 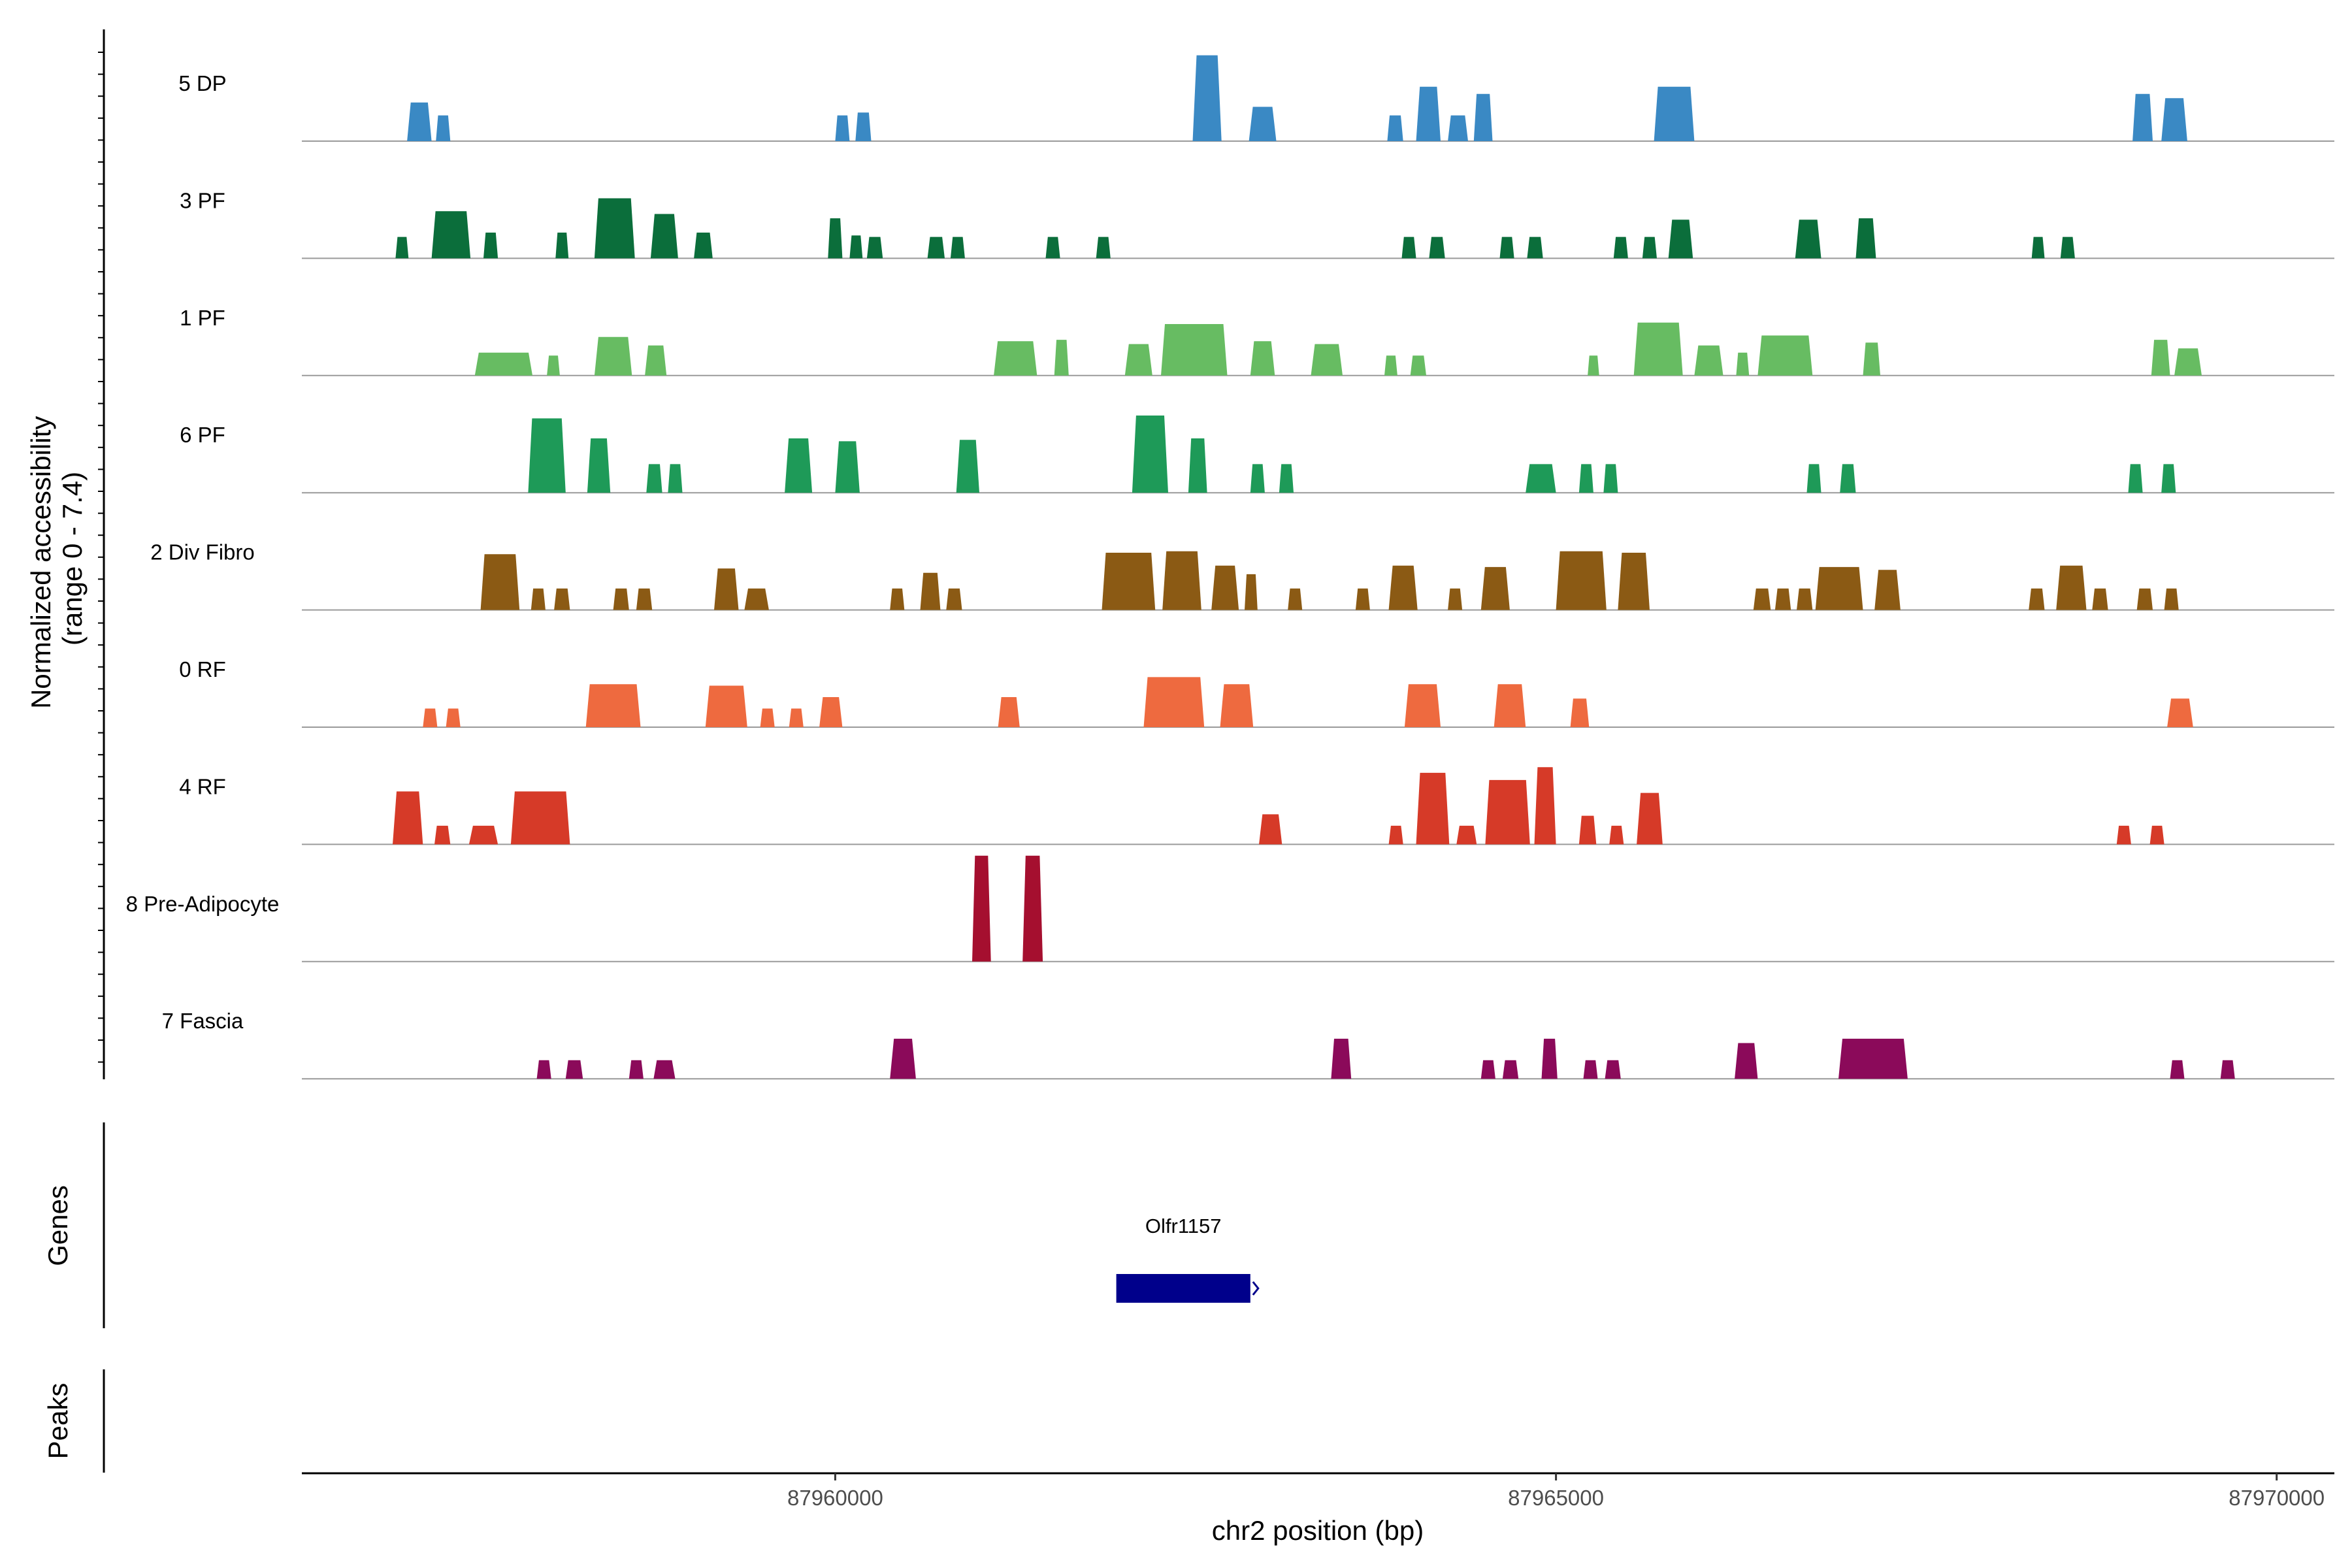 What do you see at coordinates (72, 558) in the screenshot?
I see `y-axis-title-line-2: (range 0 - 7.4)` at bounding box center [72, 558].